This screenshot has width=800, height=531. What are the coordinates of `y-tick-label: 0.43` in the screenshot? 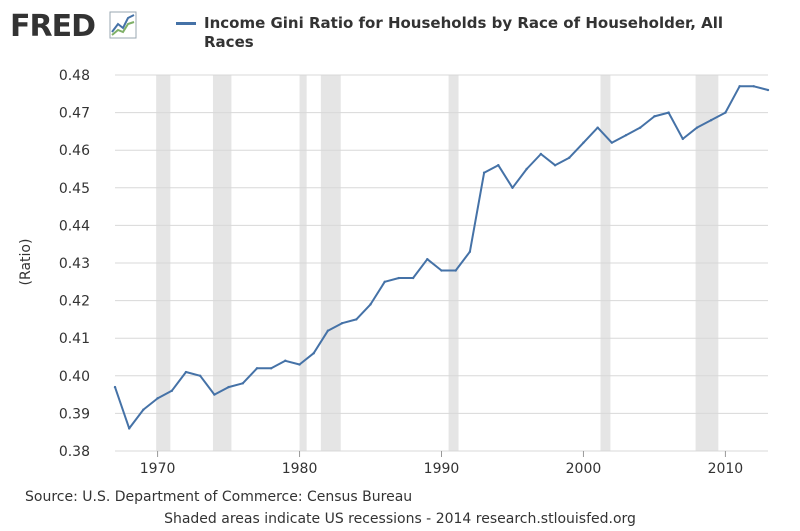 It's located at (74, 264).